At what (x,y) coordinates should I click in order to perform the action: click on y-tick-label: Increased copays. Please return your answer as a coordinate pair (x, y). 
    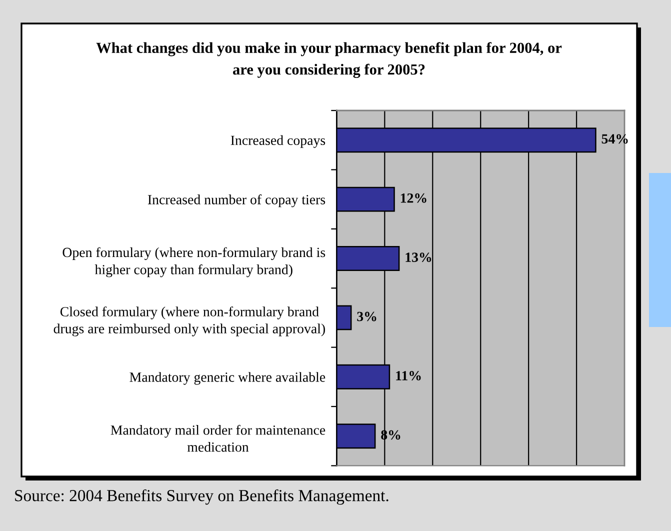
    Looking at the image, I should click on (278, 141).